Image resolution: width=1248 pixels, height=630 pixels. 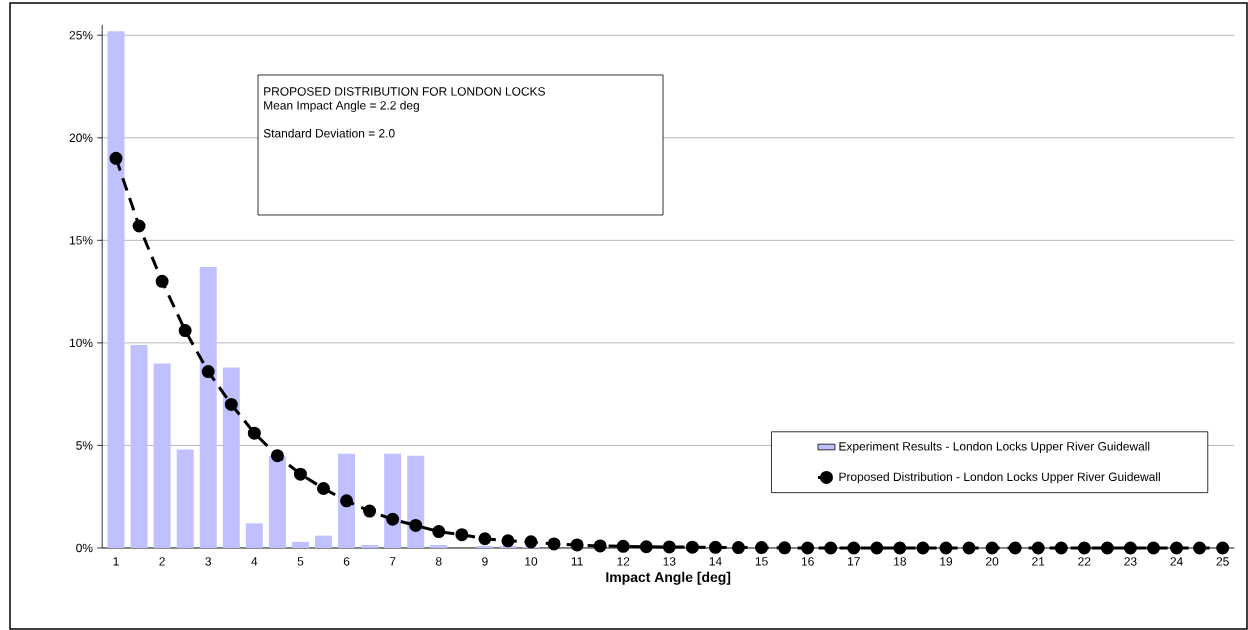 What do you see at coordinates (1038, 561) in the screenshot?
I see `x-tick-label: 21` at bounding box center [1038, 561].